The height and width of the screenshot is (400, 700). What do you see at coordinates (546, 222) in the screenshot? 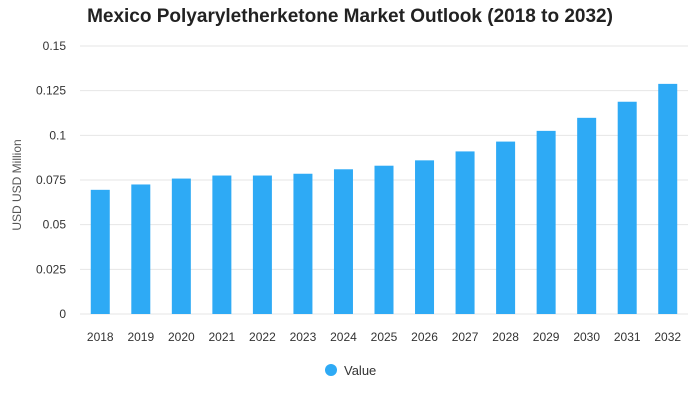
I see `bar-2029` at bounding box center [546, 222].